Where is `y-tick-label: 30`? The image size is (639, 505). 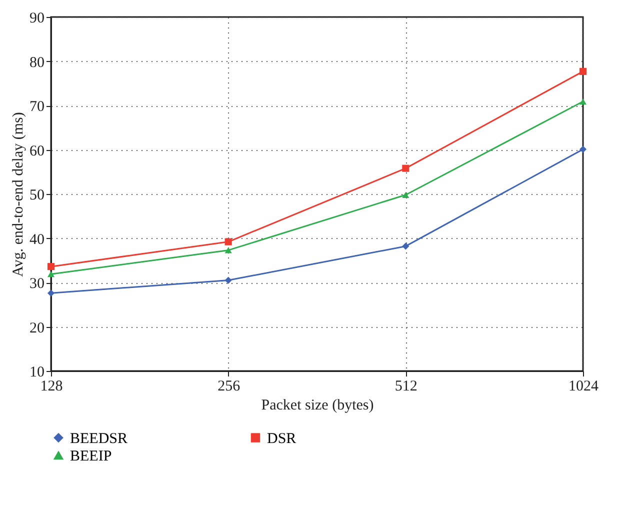
y-tick-label: 30 is located at coordinates (37, 284).